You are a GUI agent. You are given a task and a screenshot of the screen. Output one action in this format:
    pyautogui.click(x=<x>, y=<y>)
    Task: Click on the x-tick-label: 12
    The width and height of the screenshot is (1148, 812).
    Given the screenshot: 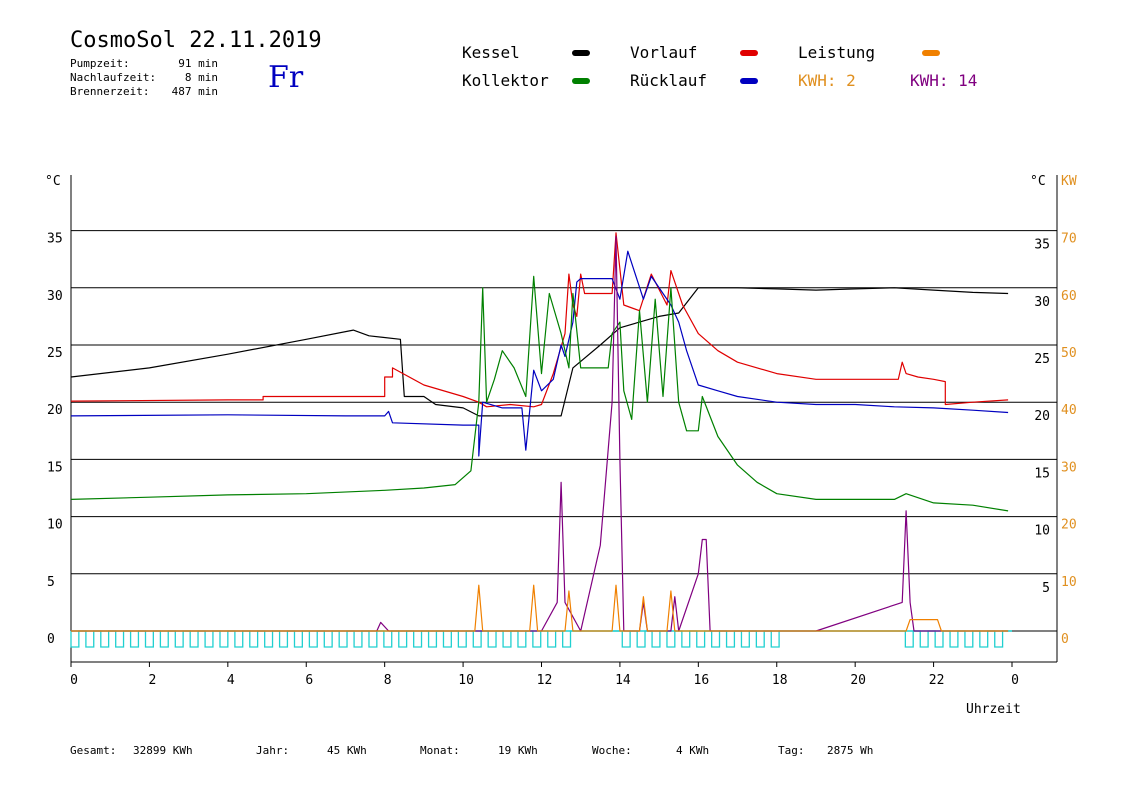 What is the action you would take?
    pyautogui.click(x=545, y=680)
    